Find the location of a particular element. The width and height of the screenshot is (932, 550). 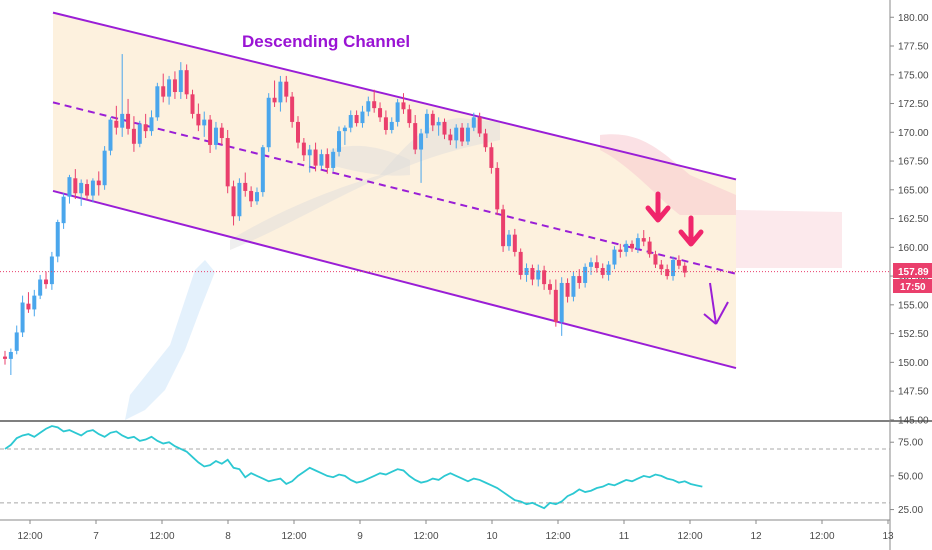

rsi-tick-label: 50.00 is located at coordinates (910, 476).